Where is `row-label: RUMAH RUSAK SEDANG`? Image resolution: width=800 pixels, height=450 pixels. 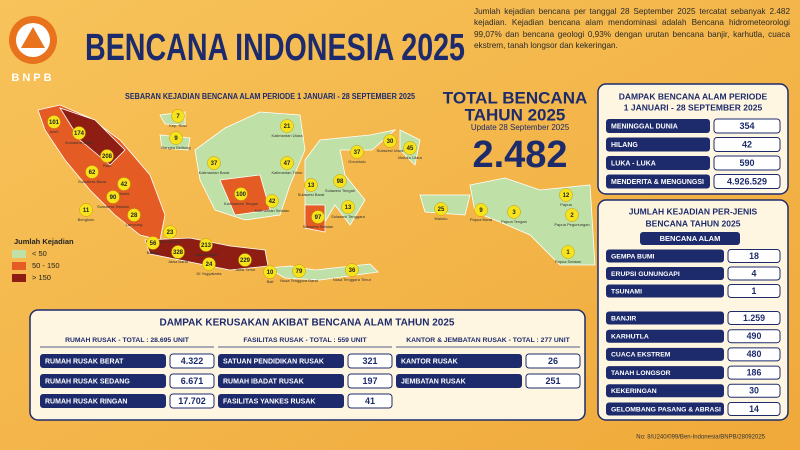
row-label: RUMAH RUSAK SEDANG is located at coordinates (87, 381).